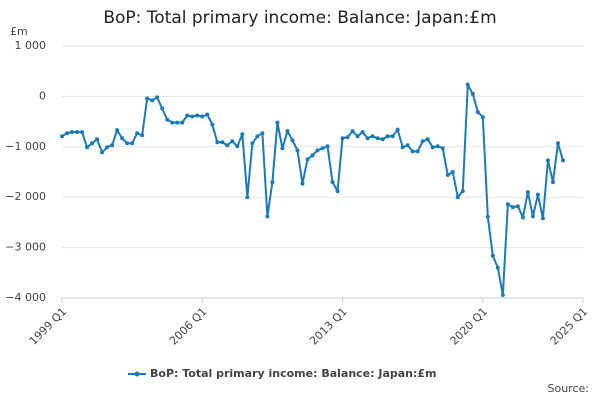 This screenshot has width=600, height=400. I want to click on y-tick-label: 1 000, so click(31, 45).